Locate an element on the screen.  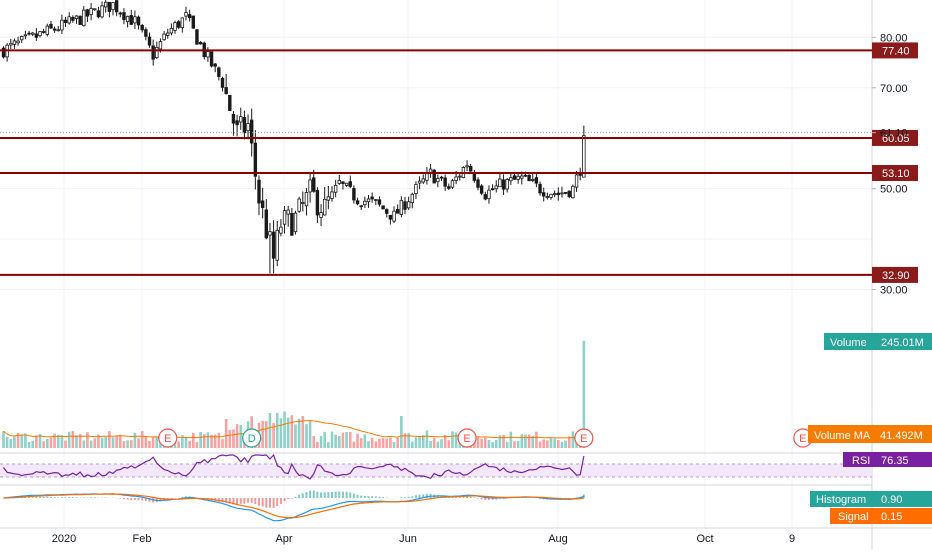
volume-ma-line is located at coordinates (294, 429).